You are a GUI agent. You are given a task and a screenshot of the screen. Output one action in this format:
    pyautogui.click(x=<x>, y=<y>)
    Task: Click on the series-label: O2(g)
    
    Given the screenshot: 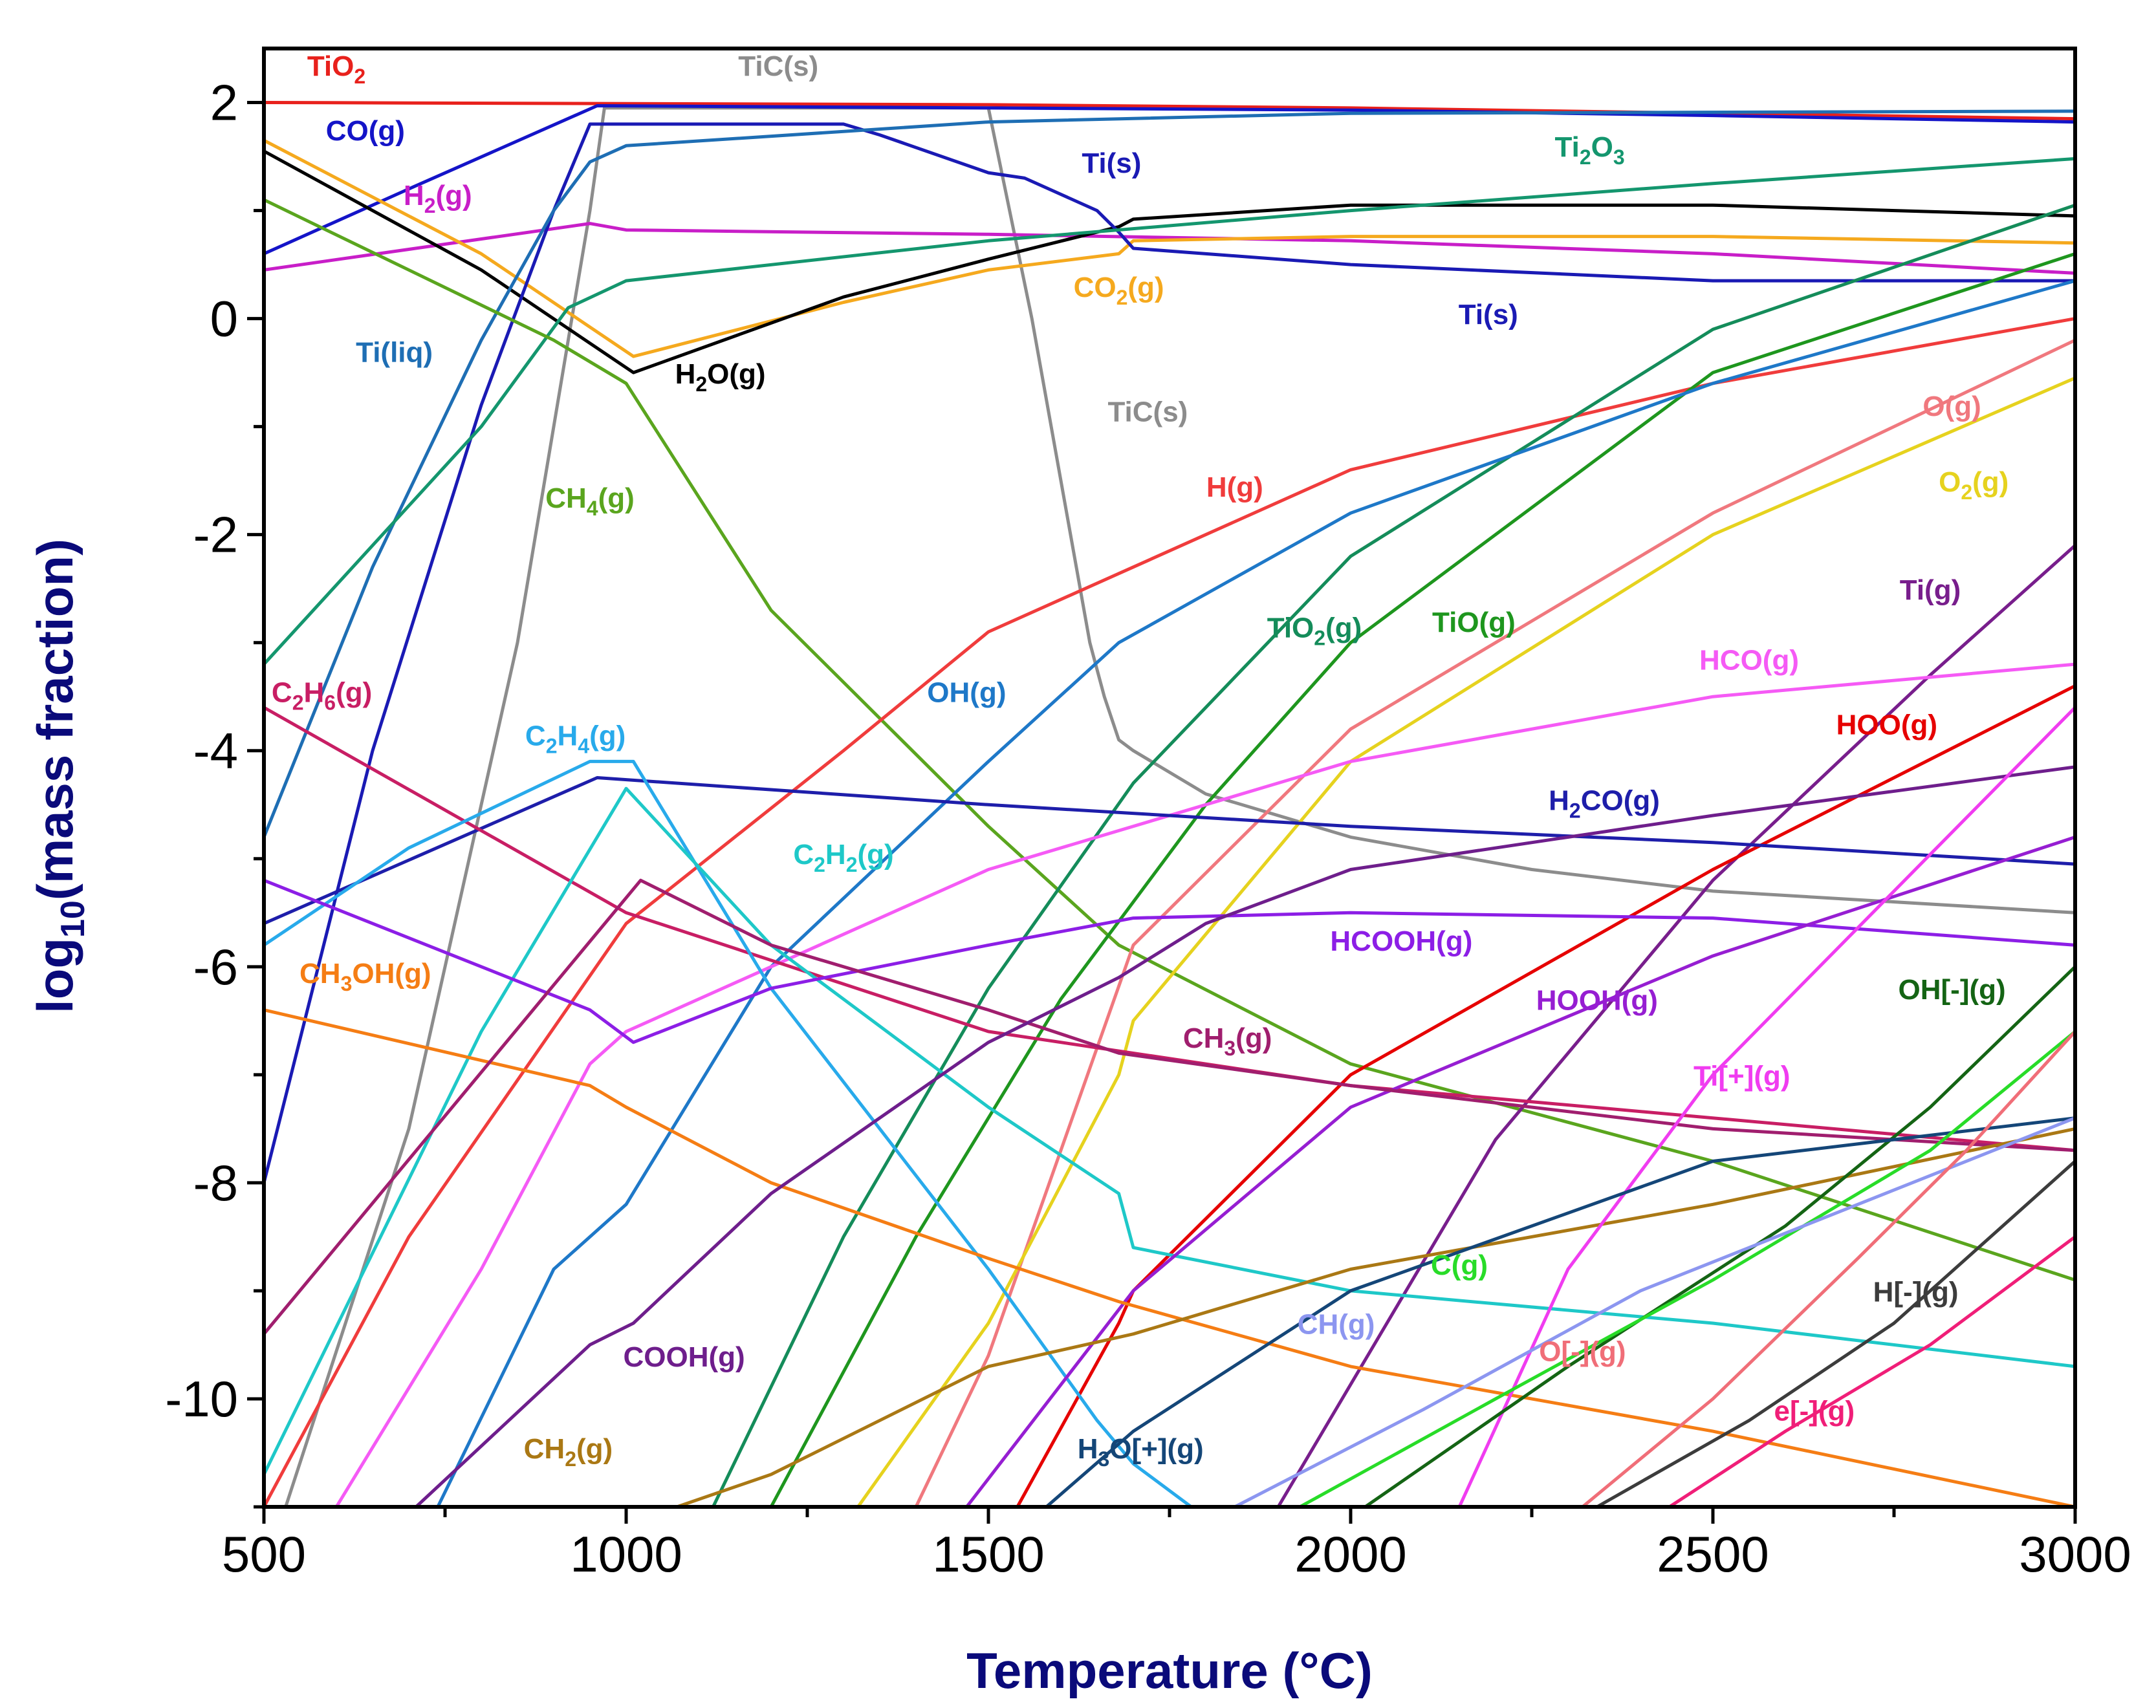 What is the action you would take?
    pyautogui.click(x=1974, y=485)
    